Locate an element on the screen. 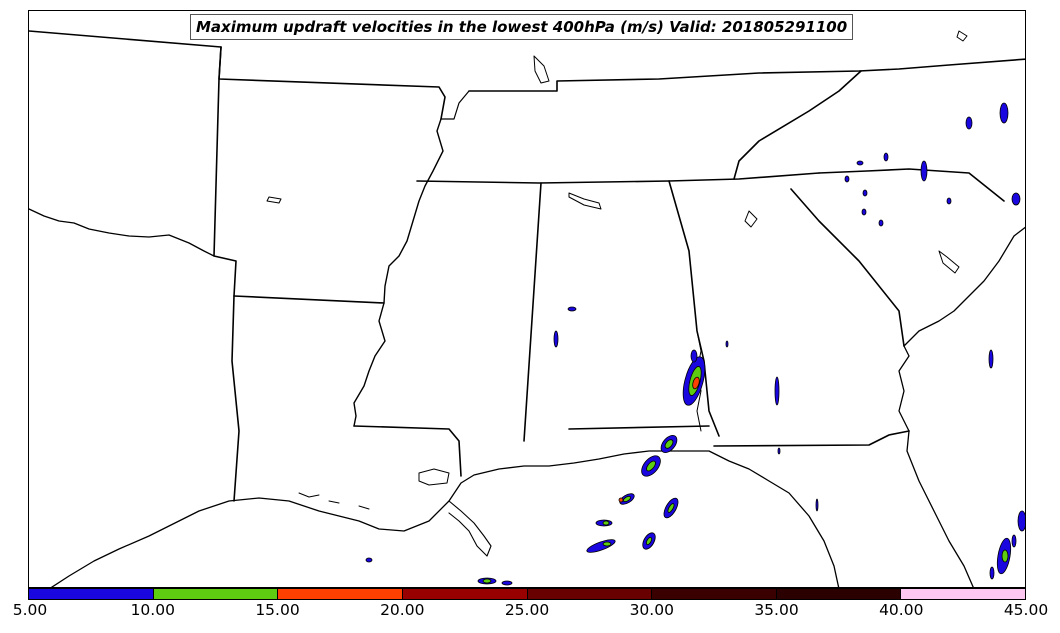 Image resolution: width=1060 pixels, height=633 pixels. colorbar-tick-label: 15.00 is located at coordinates (277, 610).